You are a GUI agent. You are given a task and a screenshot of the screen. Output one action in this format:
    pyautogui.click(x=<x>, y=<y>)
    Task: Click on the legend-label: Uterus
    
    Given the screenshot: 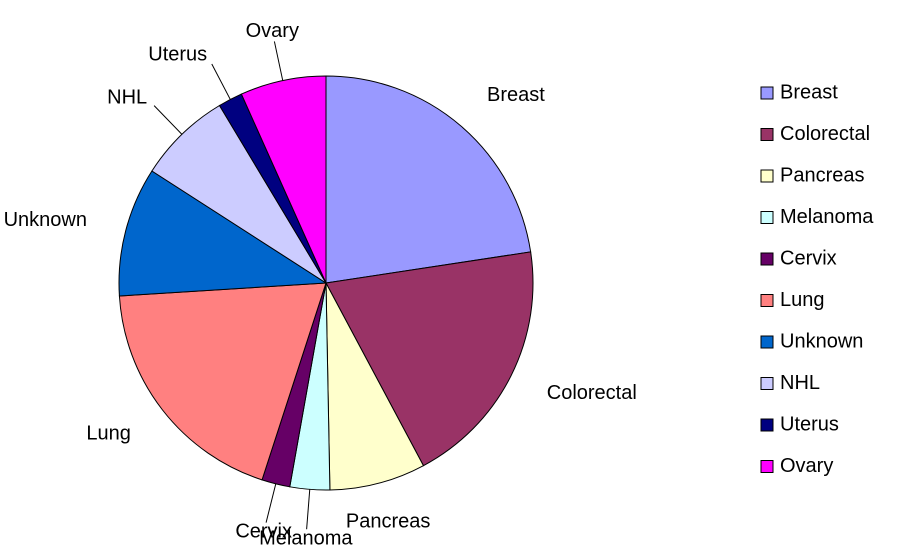 What is the action you would take?
    pyautogui.click(x=809, y=424)
    